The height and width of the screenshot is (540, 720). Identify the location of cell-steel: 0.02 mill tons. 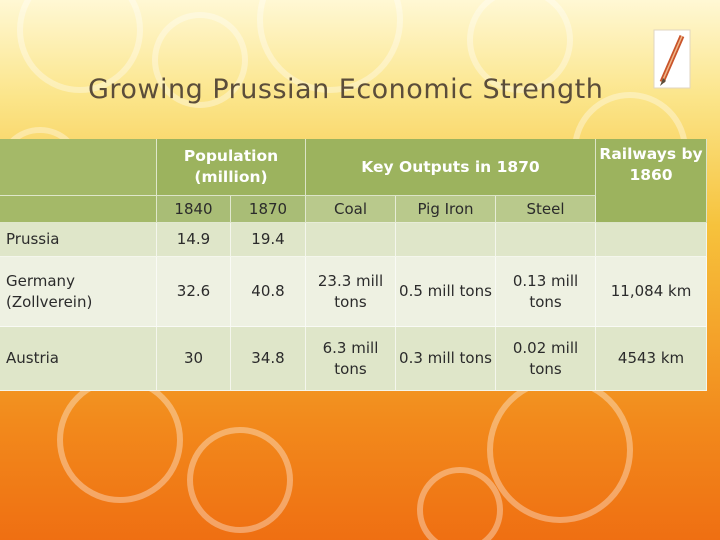
(546, 359).